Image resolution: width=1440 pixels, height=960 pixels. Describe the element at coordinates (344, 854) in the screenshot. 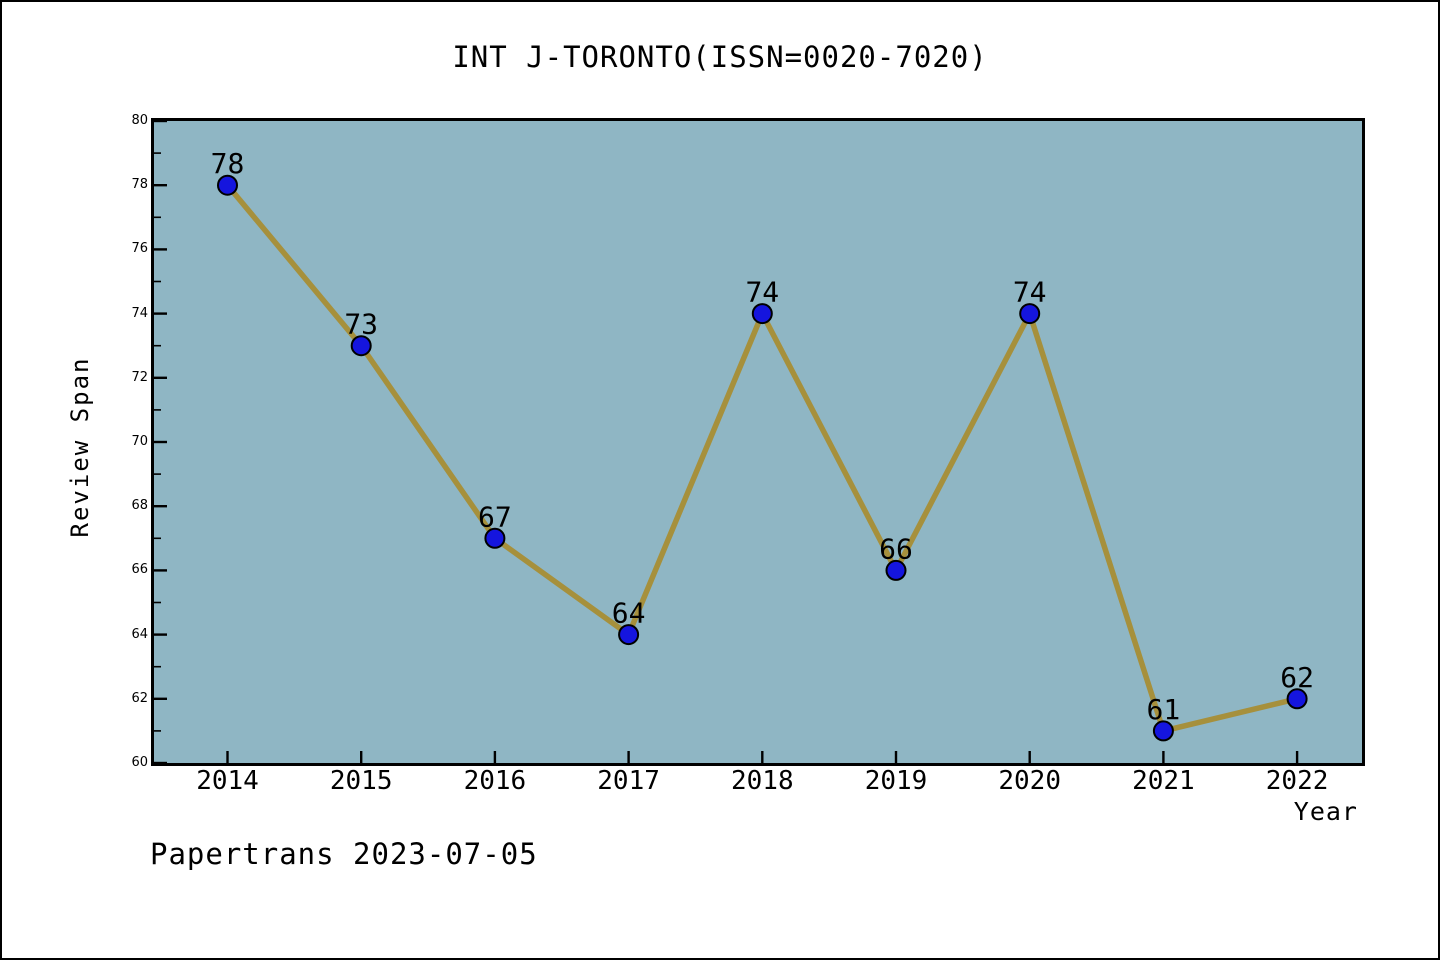

I see `caption: Papertrans 2023-07-05` at that location.